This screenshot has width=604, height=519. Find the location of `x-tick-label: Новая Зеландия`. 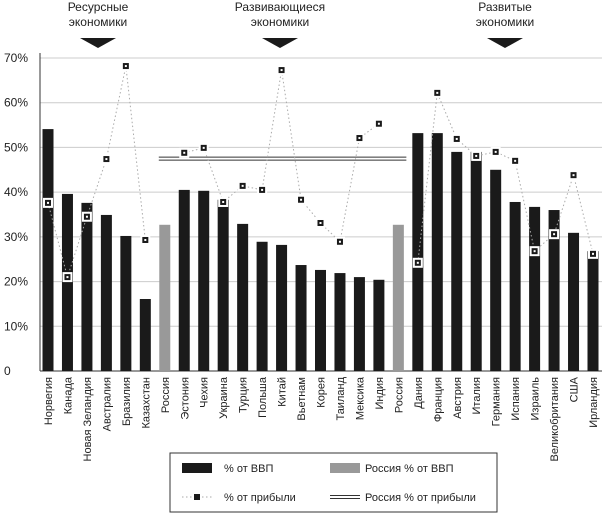

x-tick-label: Новая Зеландия is located at coordinates (88, 419).